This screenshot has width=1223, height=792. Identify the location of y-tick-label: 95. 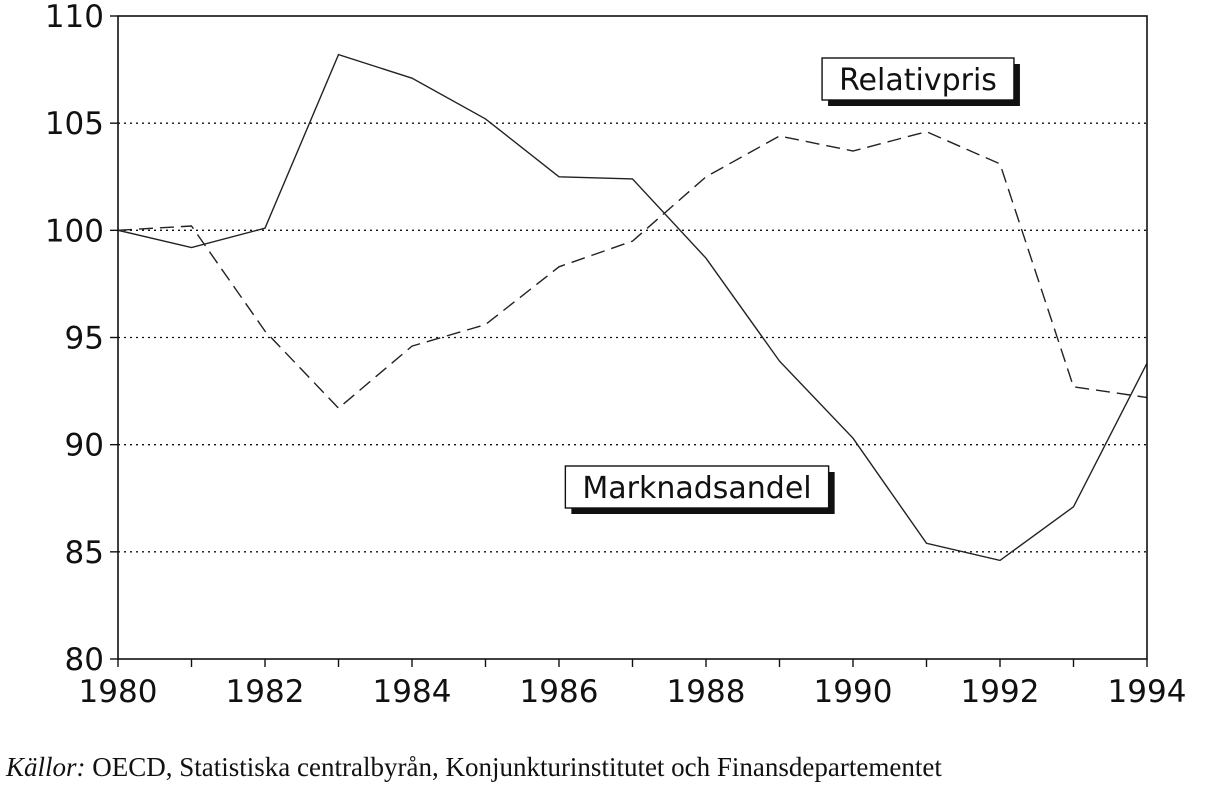
(84, 339).